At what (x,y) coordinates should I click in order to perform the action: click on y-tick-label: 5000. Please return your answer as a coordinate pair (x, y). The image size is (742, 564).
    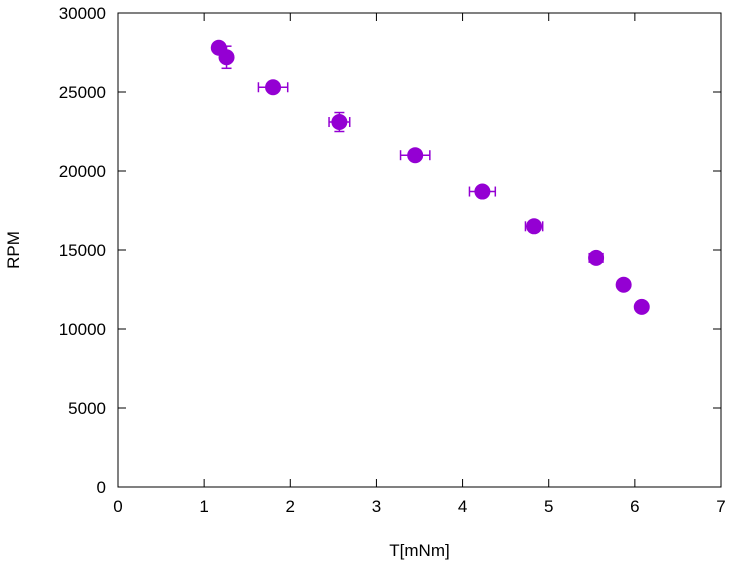
    Looking at the image, I should click on (87, 408).